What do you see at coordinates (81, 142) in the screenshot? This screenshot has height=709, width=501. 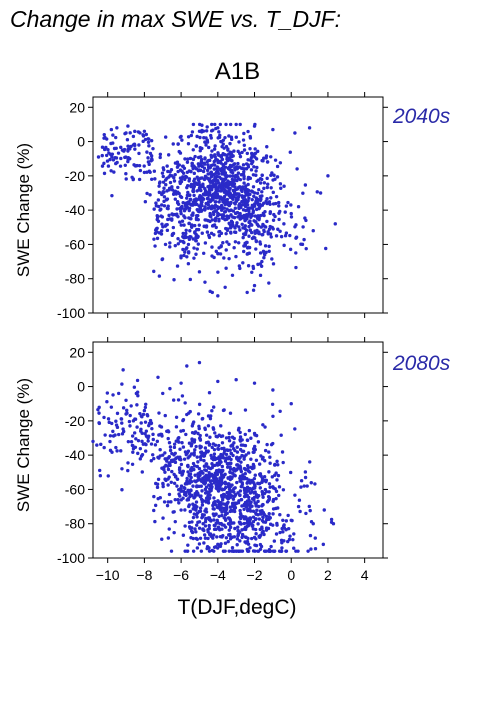 I see `y-tick-label: 0` at bounding box center [81, 142].